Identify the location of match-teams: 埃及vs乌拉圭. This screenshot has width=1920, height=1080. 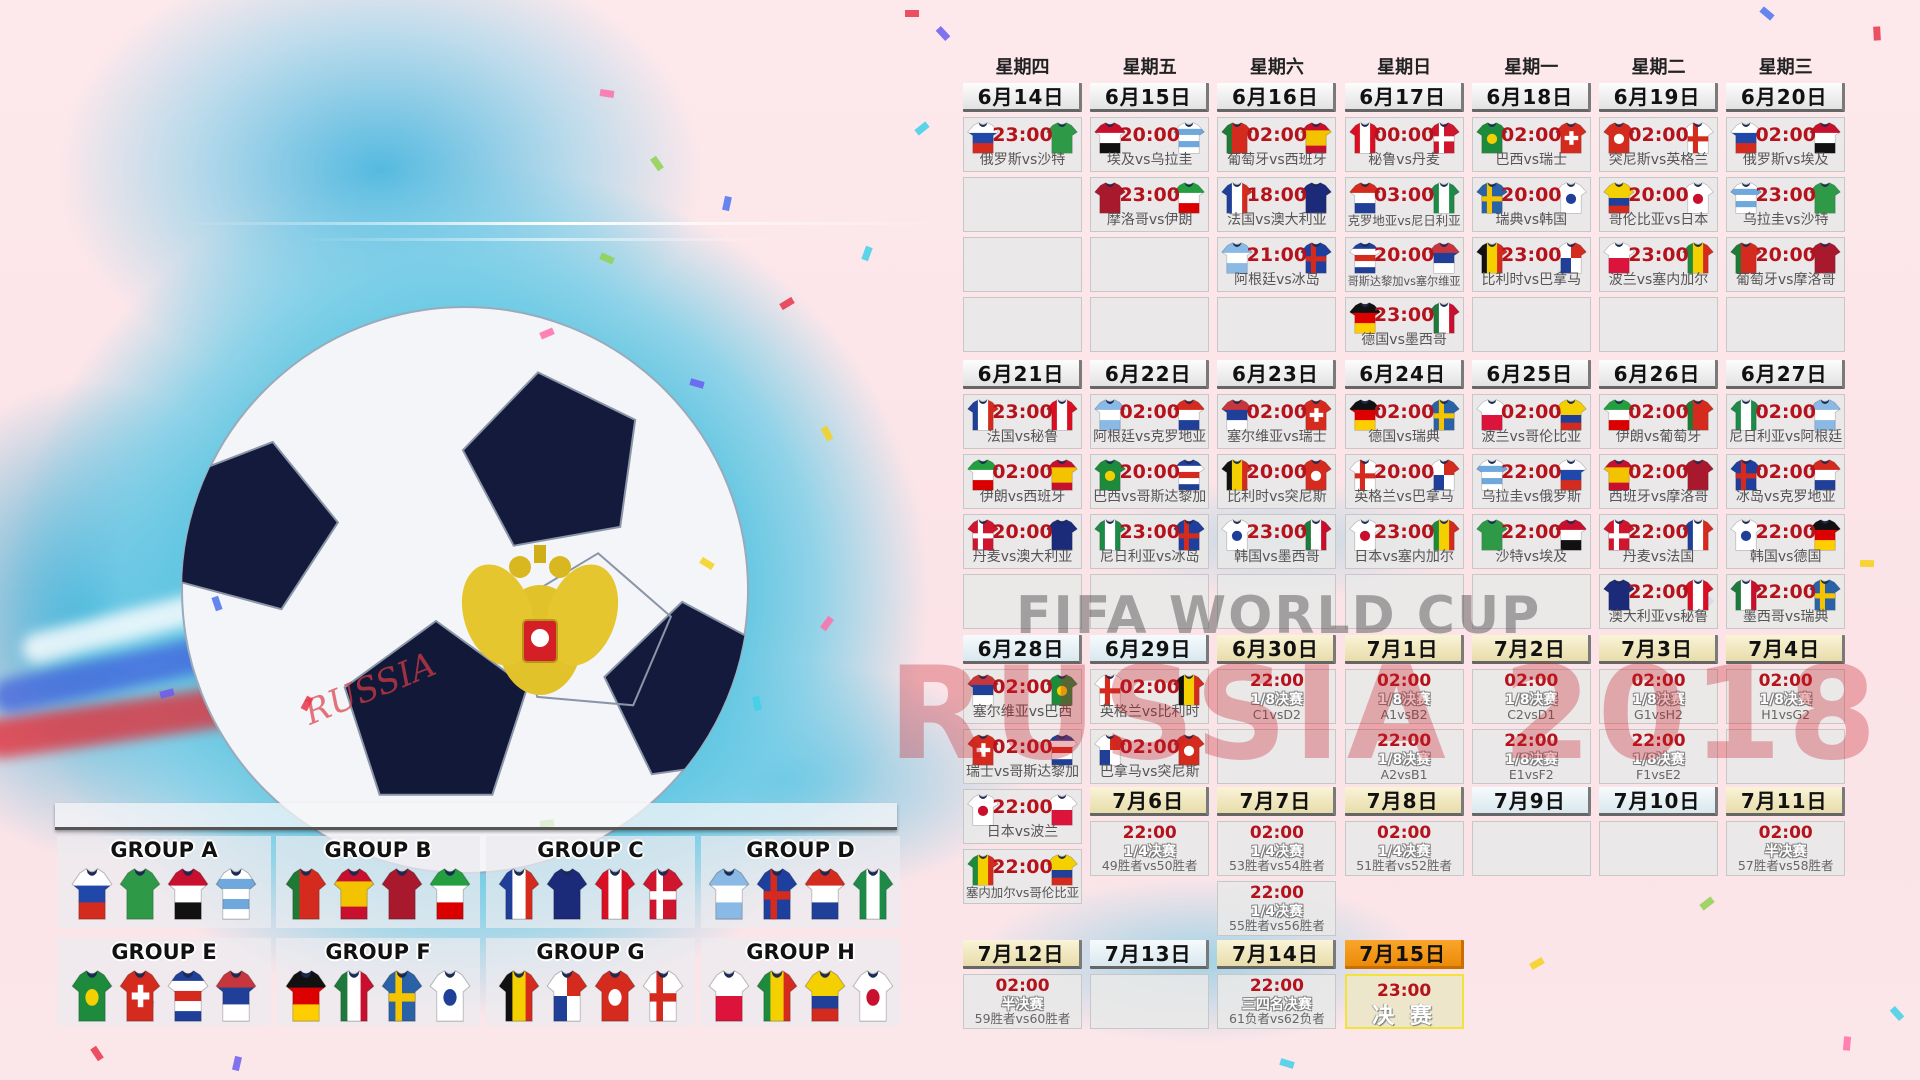
(1149, 160).